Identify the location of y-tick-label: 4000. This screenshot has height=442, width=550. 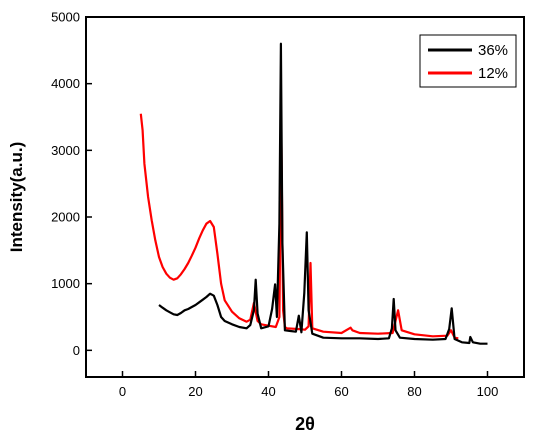
(65, 83).